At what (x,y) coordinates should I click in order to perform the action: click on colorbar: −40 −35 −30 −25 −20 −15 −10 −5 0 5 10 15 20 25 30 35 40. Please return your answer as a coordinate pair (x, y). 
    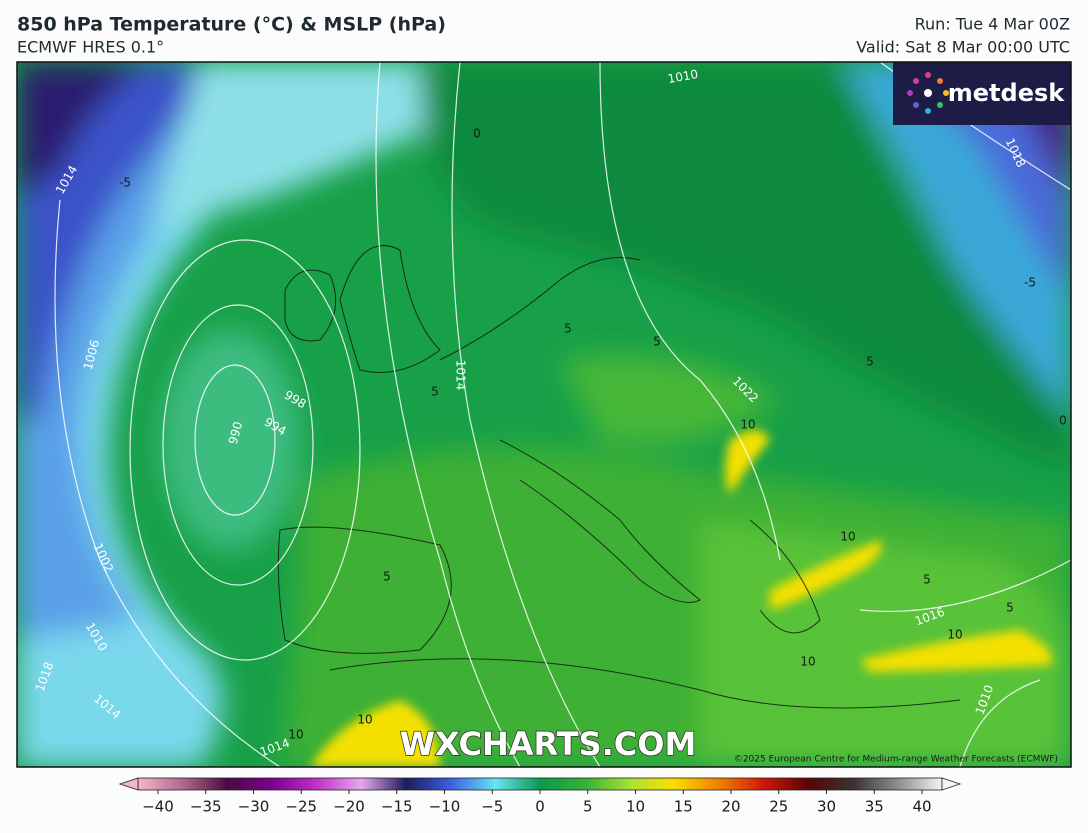
    Looking at the image, I should click on (540, 796).